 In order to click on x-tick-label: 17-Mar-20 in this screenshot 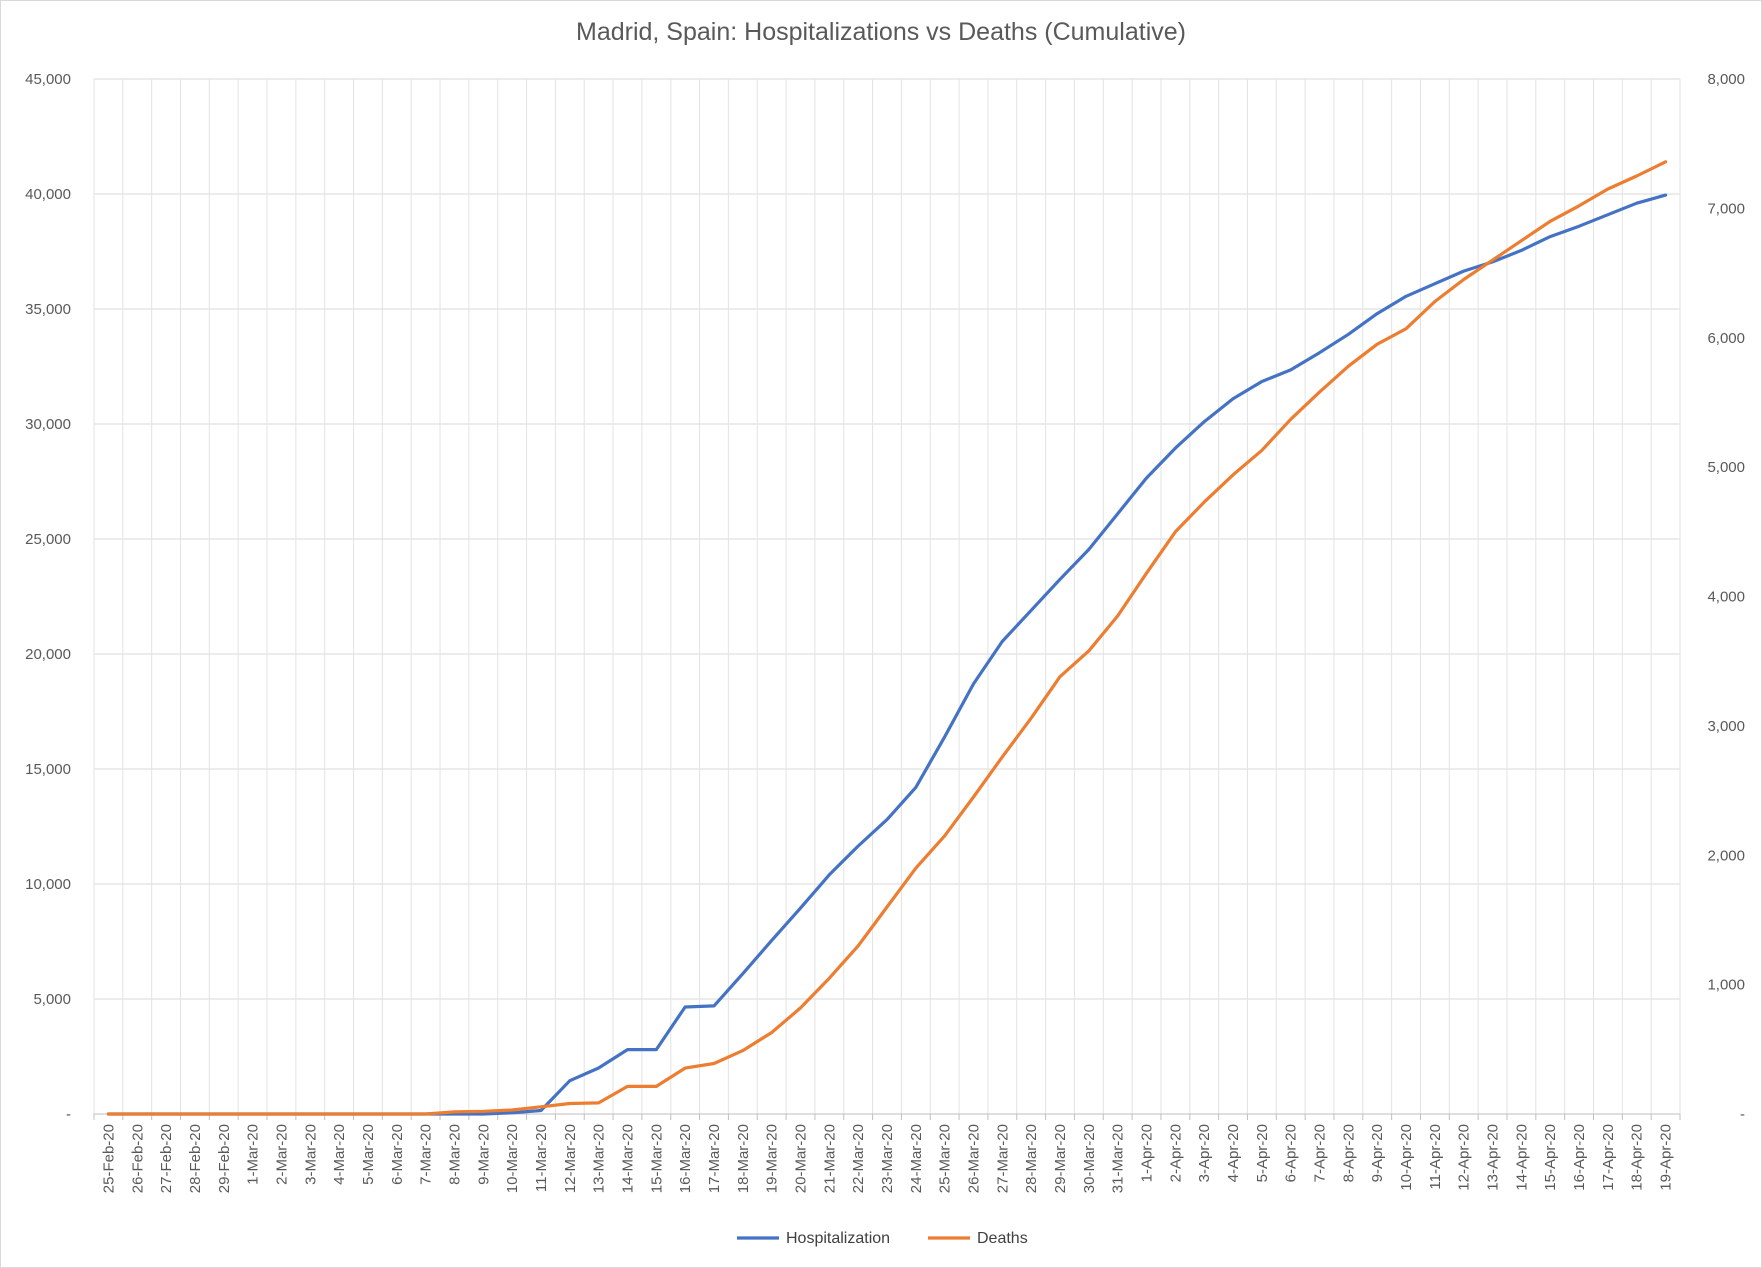, I will do `click(714, 1158)`.